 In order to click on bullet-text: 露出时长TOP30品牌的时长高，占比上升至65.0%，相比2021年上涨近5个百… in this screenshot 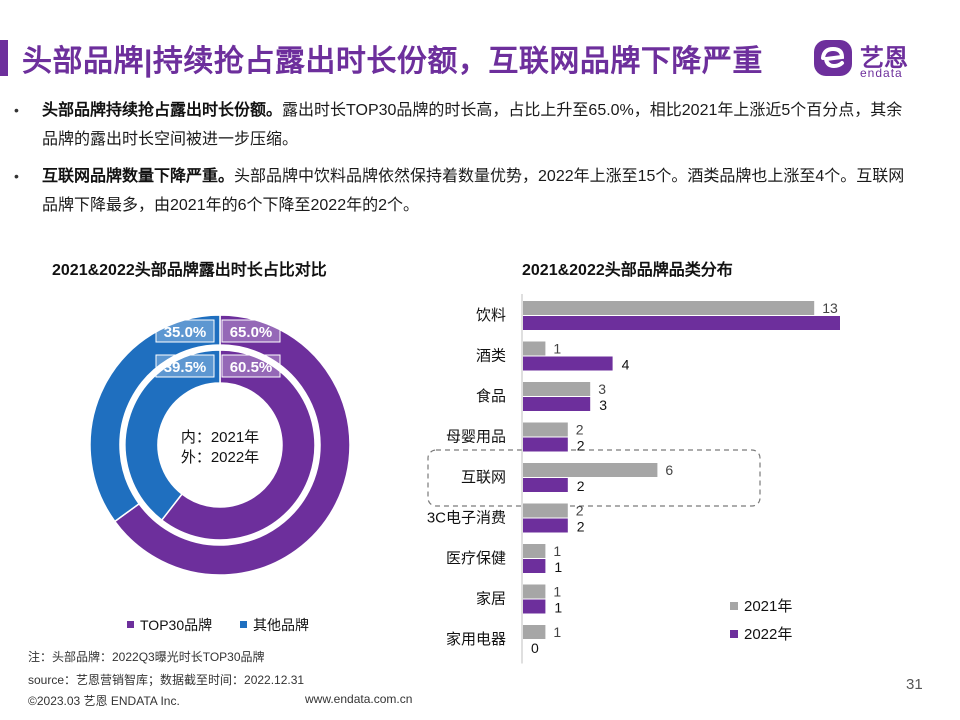, I will do `click(472, 125)`.